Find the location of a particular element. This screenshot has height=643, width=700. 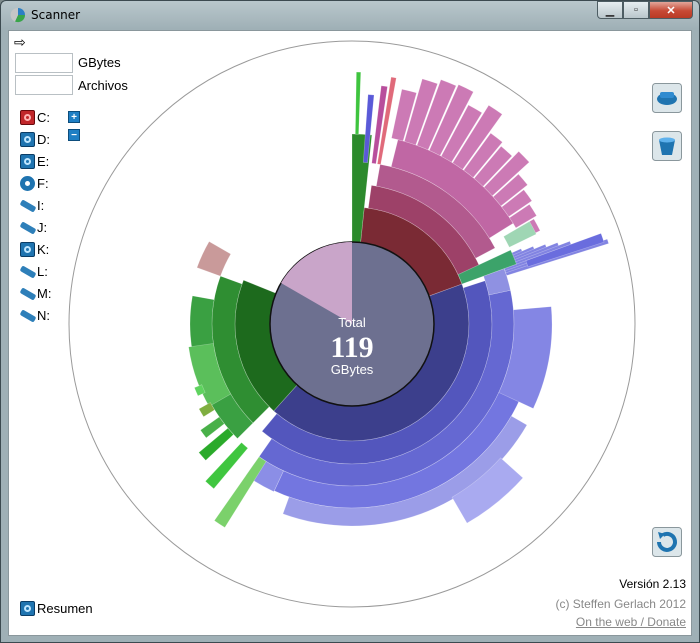

bucket-button is located at coordinates (667, 146).